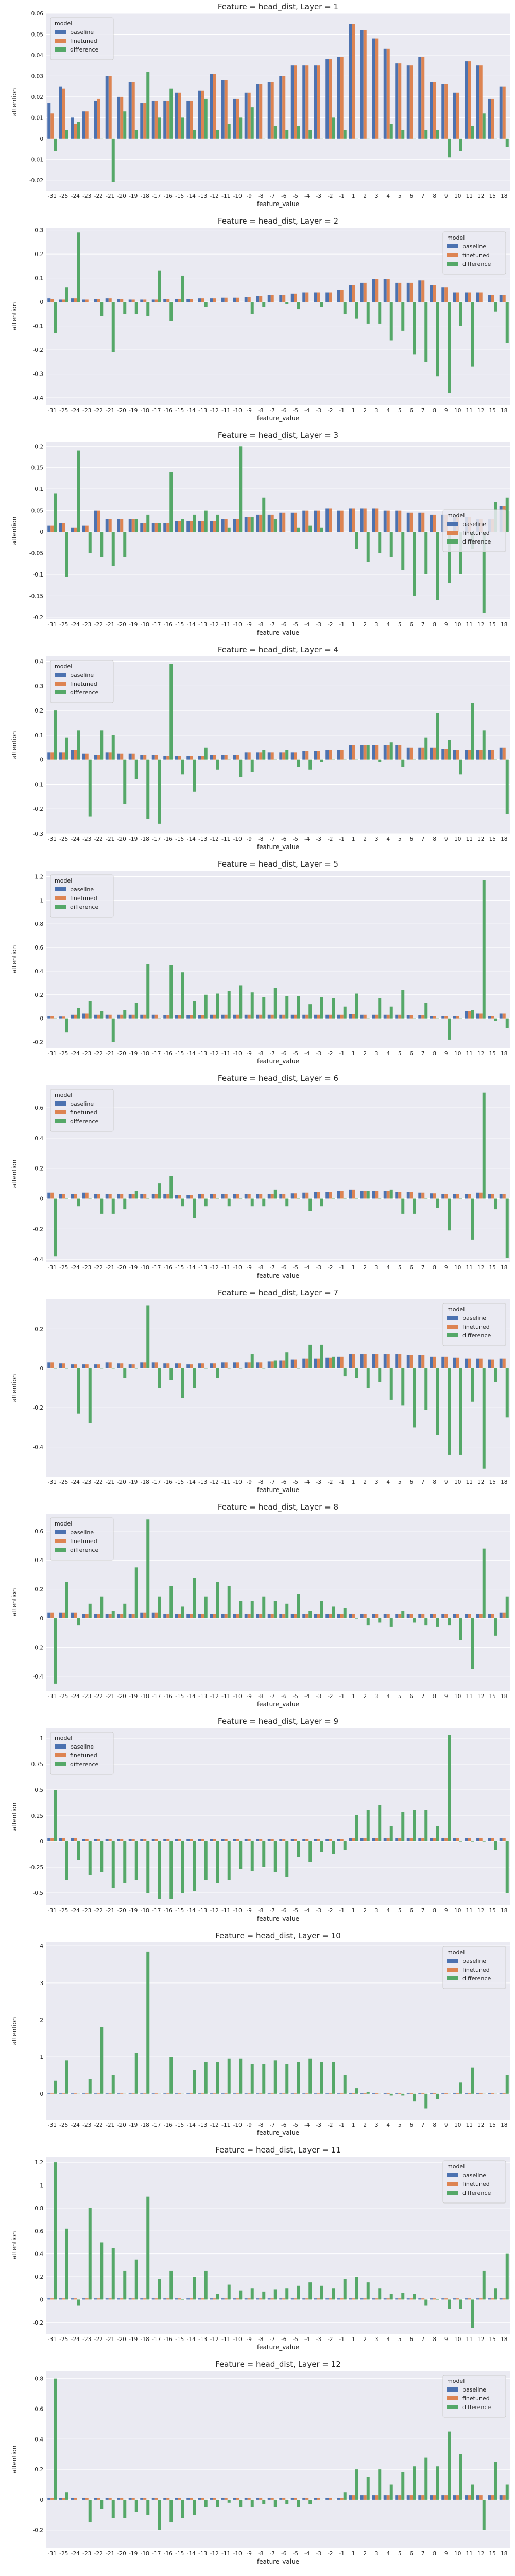 The height and width of the screenshot is (2576, 515). What do you see at coordinates (434, 196) in the screenshot?
I see `x-tick-label: 8` at bounding box center [434, 196].